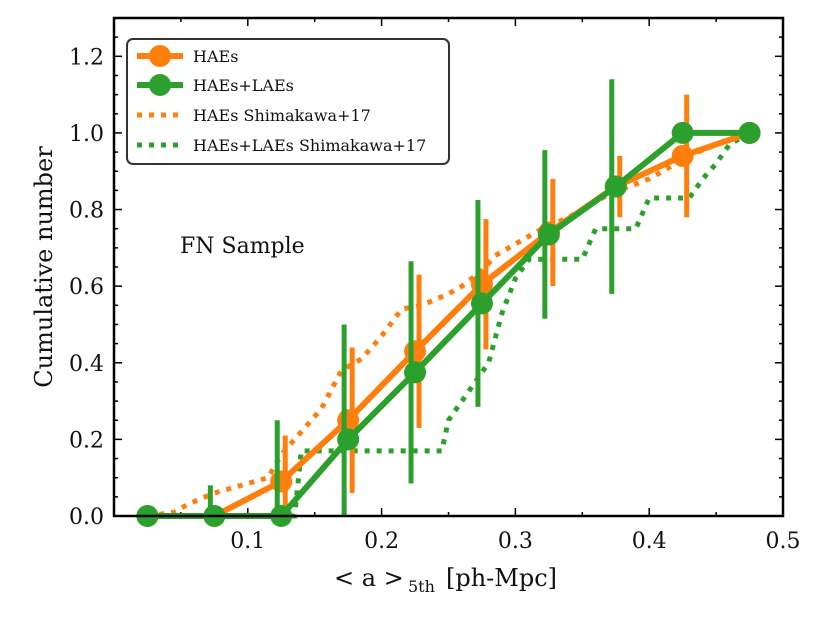 This screenshot has width=831, height=623. What do you see at coordinates (421, 586) in the screenshot?
I see `x-axis-title-subscript: 5th` at bounding box center [421, 586].